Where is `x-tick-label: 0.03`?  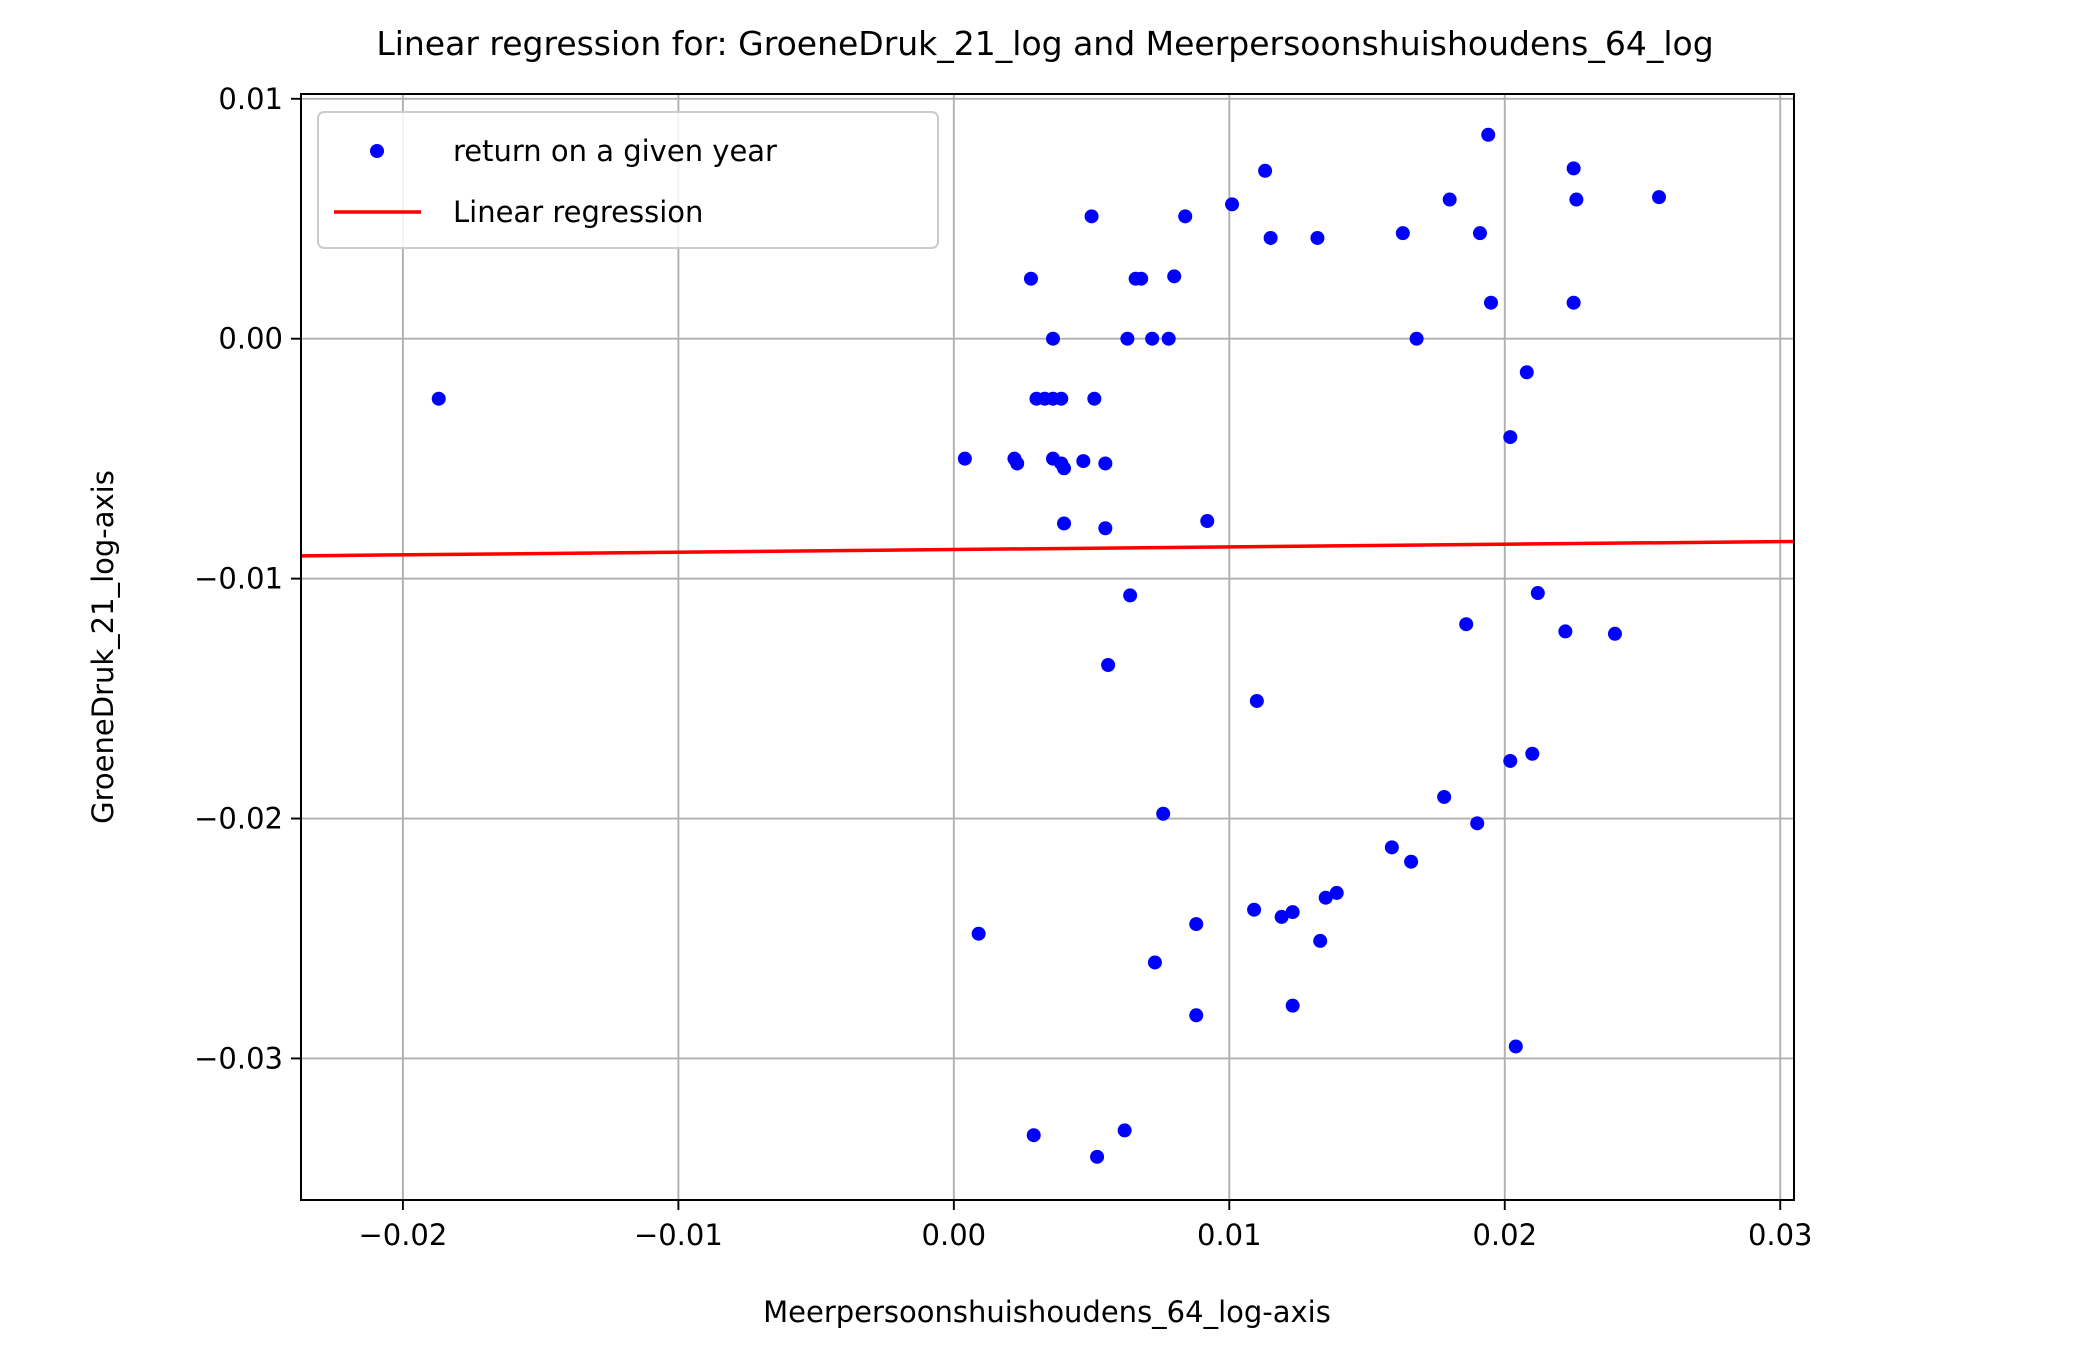
x-tick-label: 0.03 is located at coordinates (1780, 1235).